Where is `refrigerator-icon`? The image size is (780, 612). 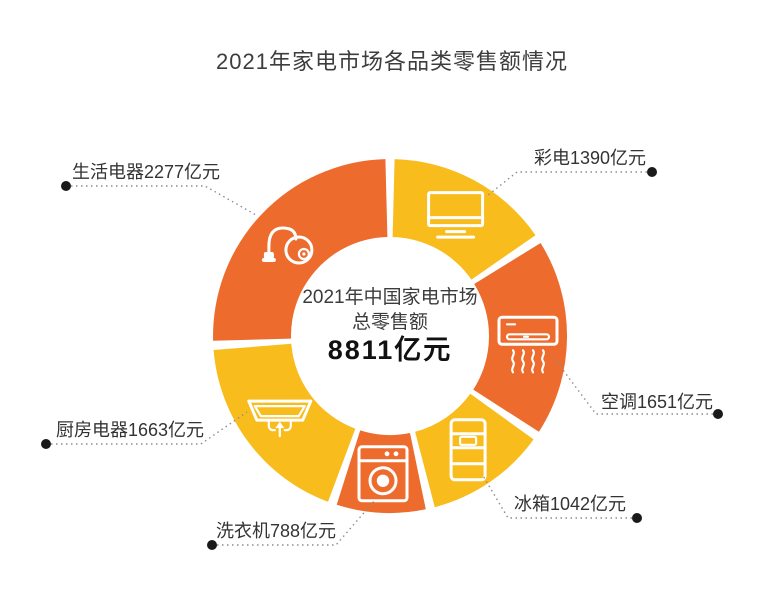
refrigerator-icon is located at coordinates (468, 450).